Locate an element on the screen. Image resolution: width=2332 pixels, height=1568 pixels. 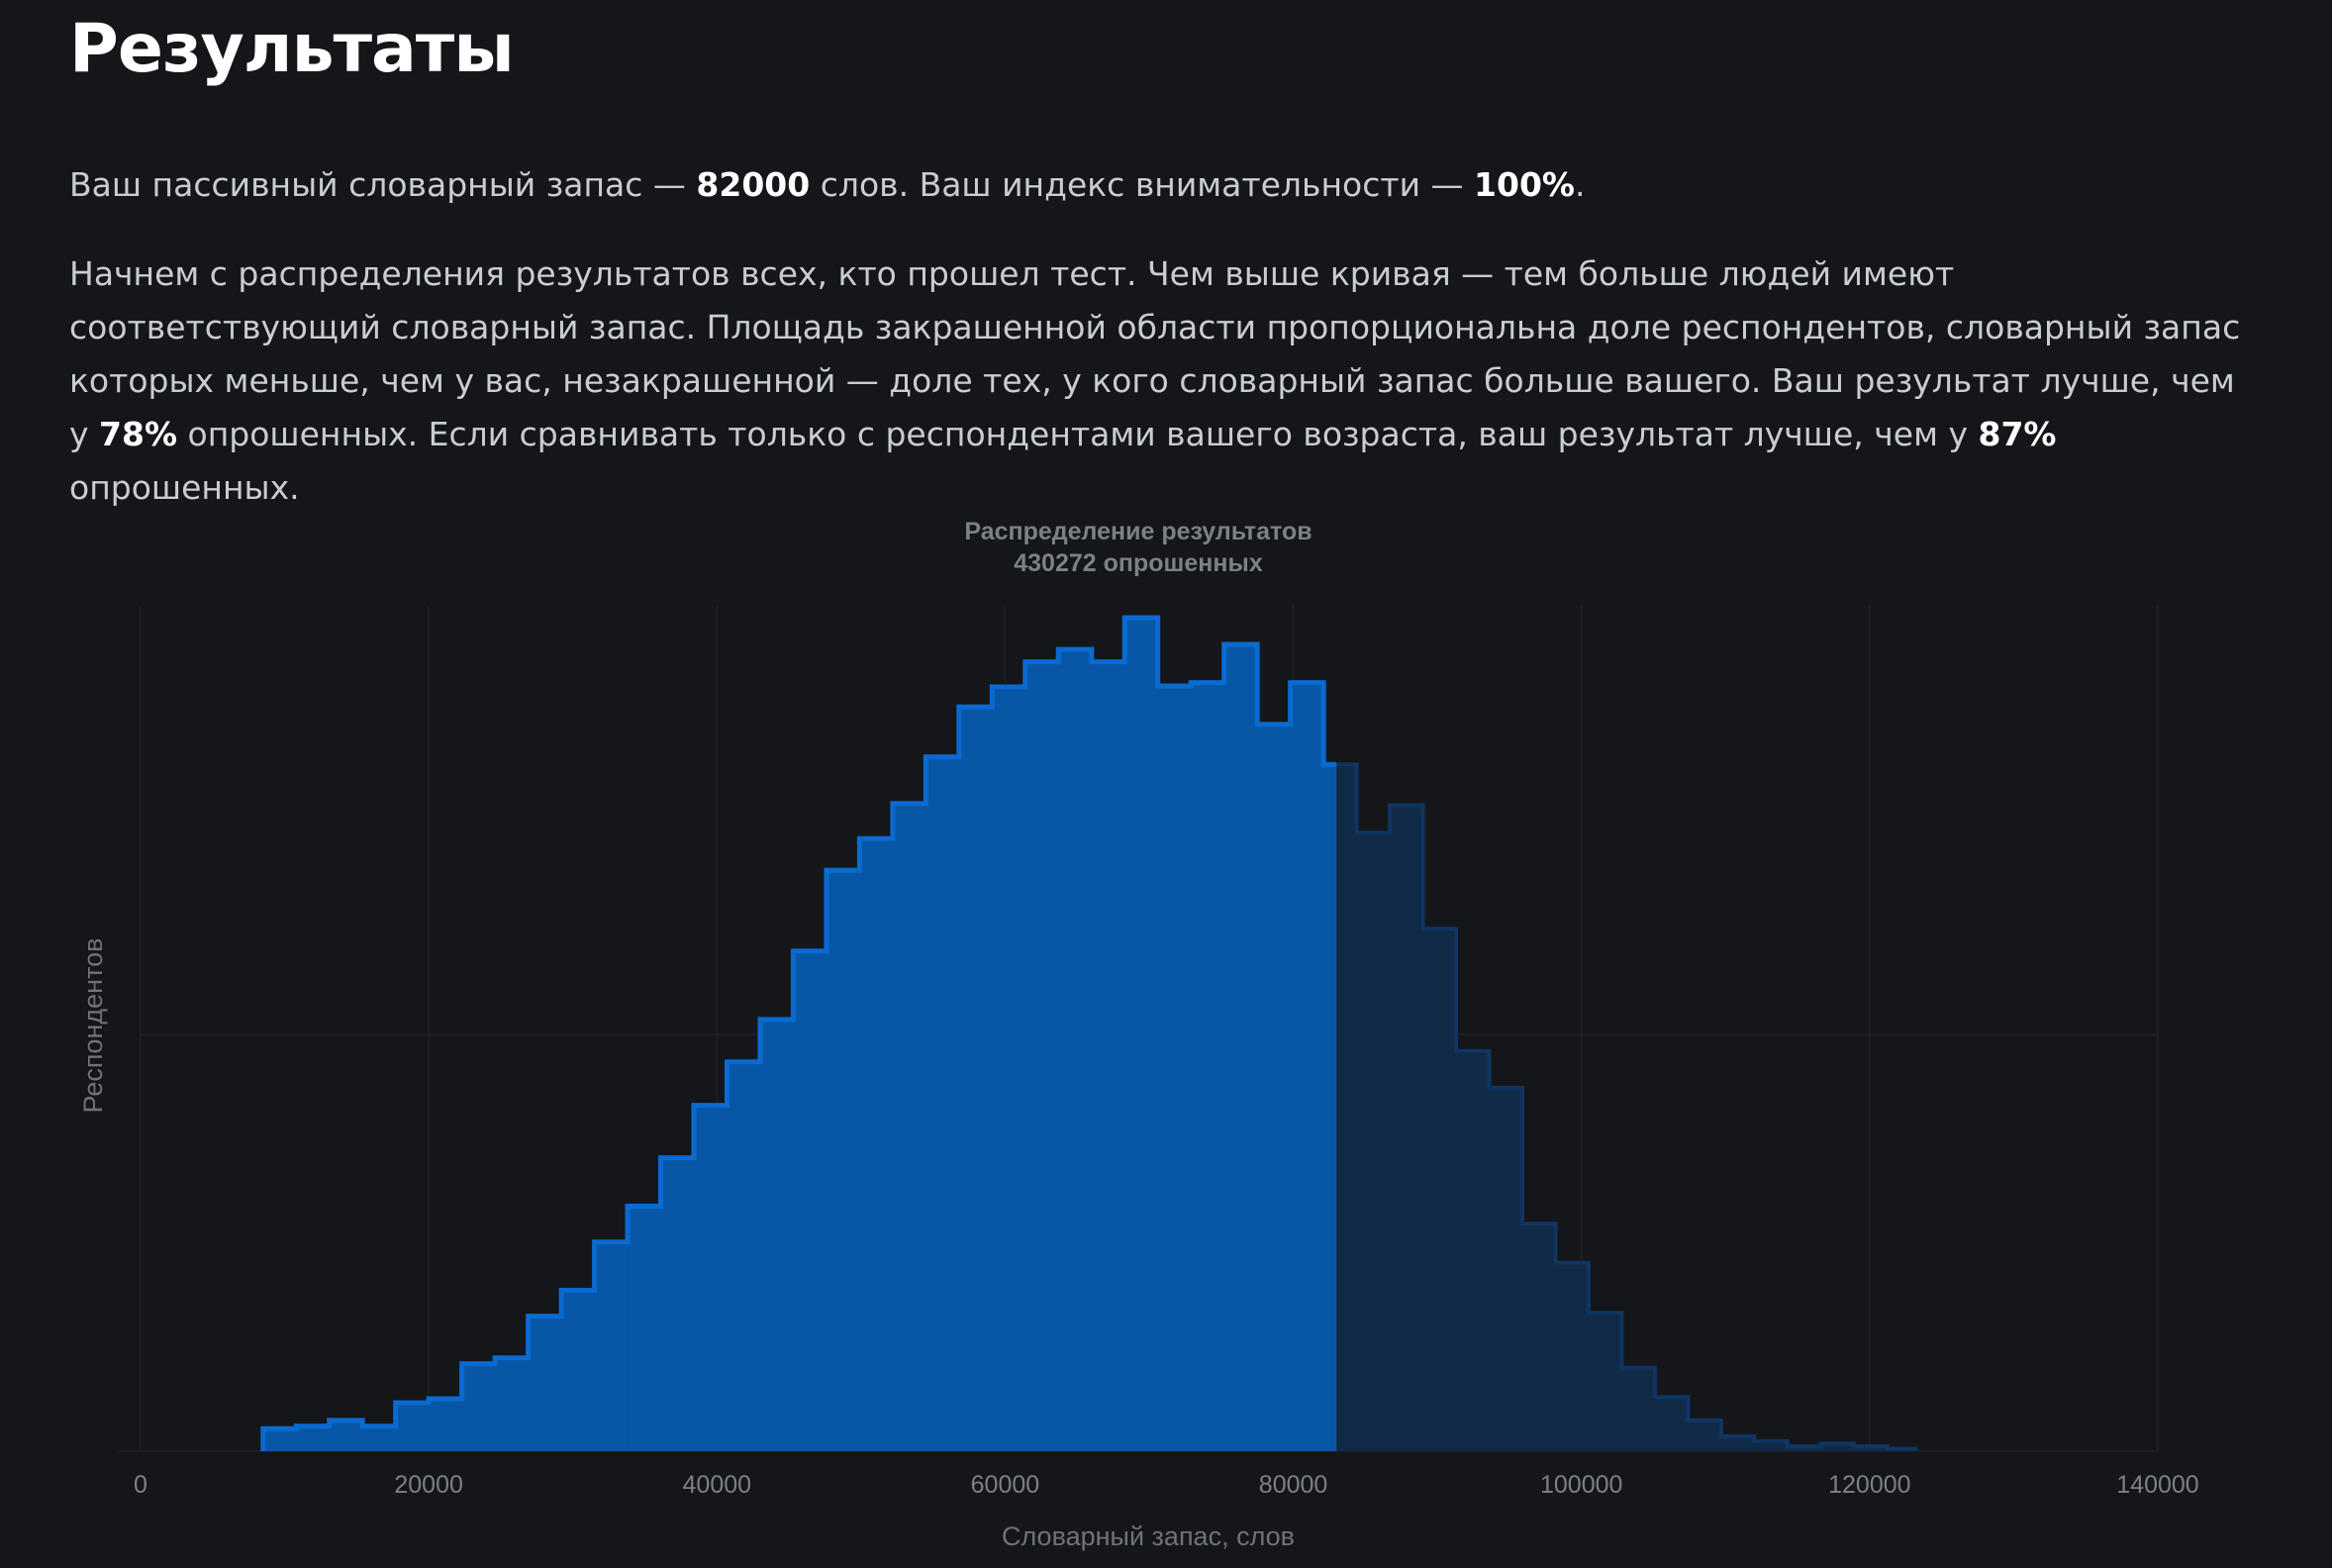
x-tick-label: 60000 is located at coordinates (1005, 1485).